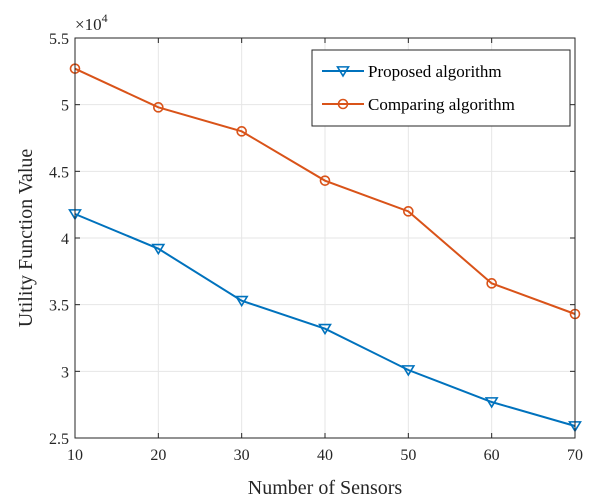 The width and height of the screenshot is (598, 500). I want to click on y-tick-label: 4.5, so click(59, 172).